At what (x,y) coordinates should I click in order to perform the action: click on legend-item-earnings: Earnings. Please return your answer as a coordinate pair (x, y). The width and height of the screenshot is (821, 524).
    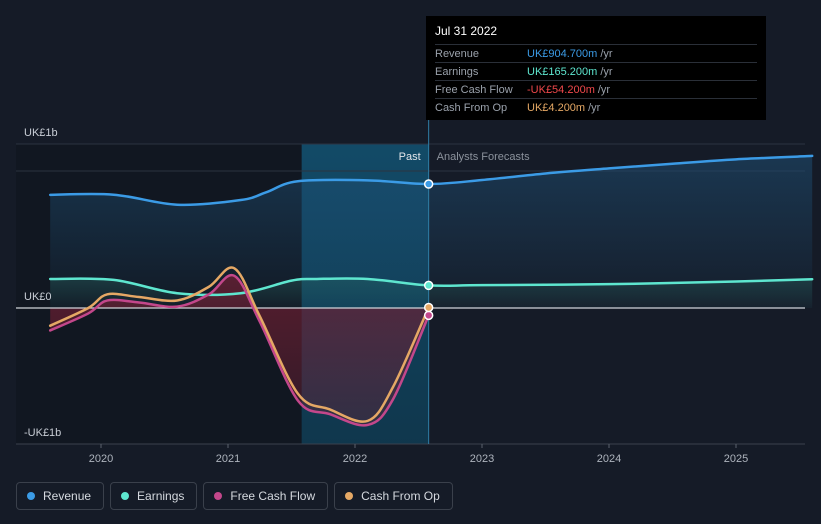
    Looking at the image, I should click on (154, 496).